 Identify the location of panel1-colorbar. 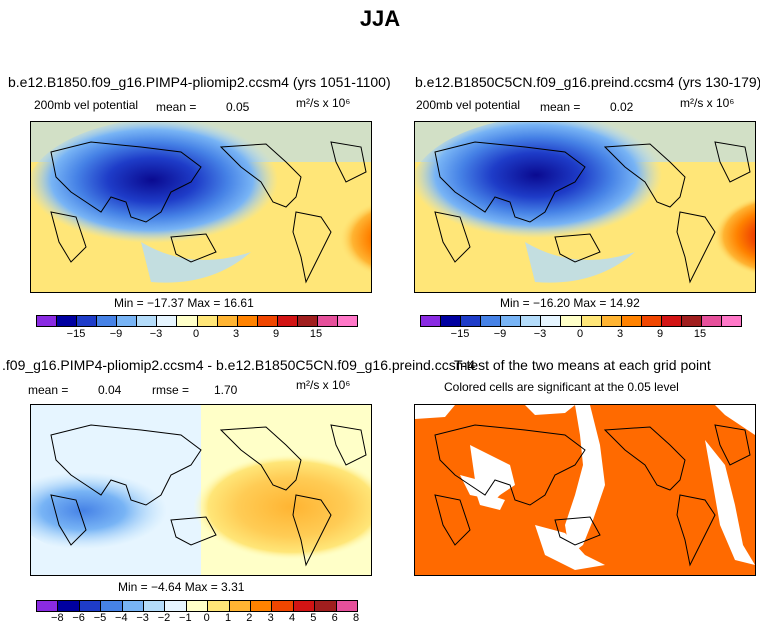
(197, 321).